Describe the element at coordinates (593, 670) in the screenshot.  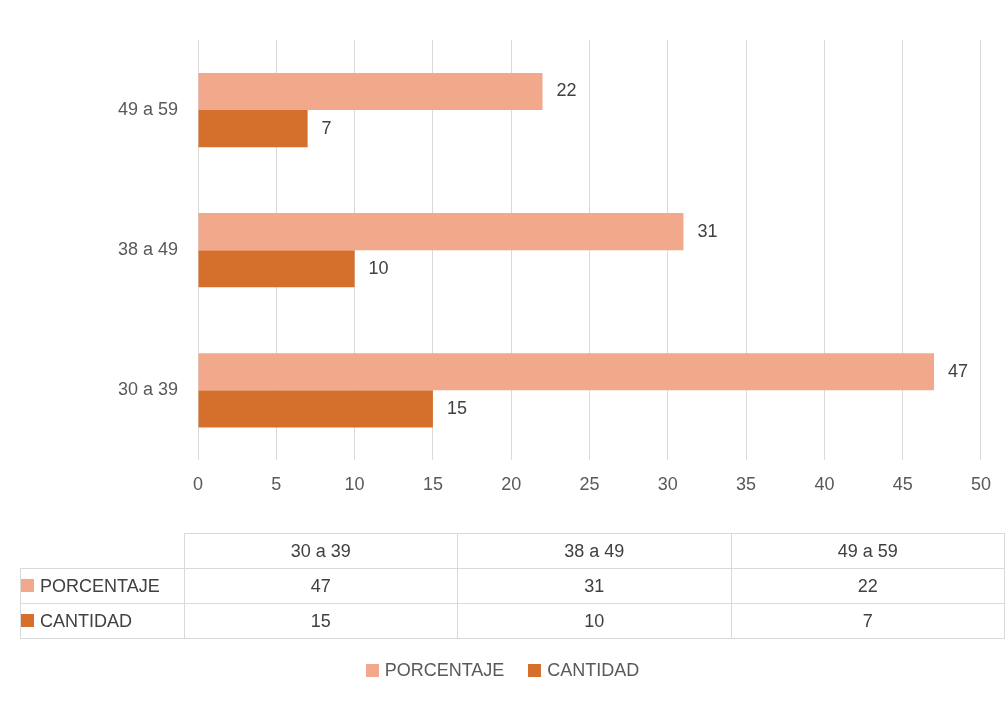
I see `text: CANTIDAD` at that location.